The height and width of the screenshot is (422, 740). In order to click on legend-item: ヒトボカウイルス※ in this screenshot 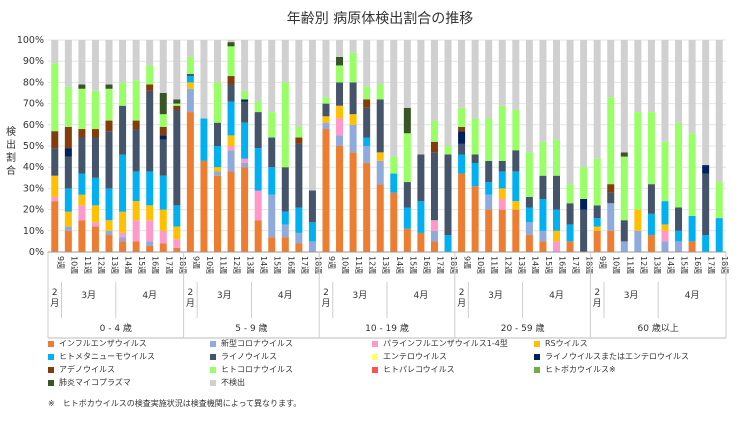, I will do `click(619, 369)`.